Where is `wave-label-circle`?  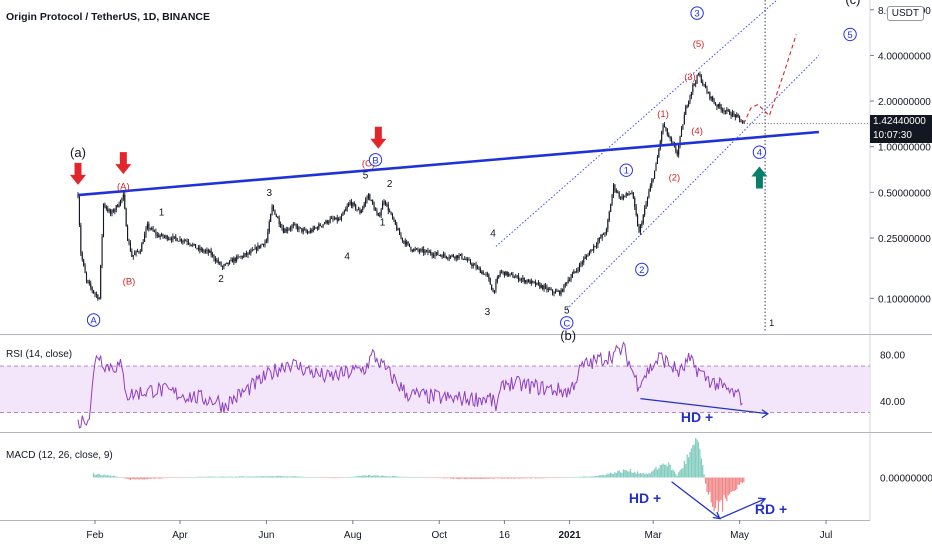
wave-label-circle is located at coordinates (626, 170).